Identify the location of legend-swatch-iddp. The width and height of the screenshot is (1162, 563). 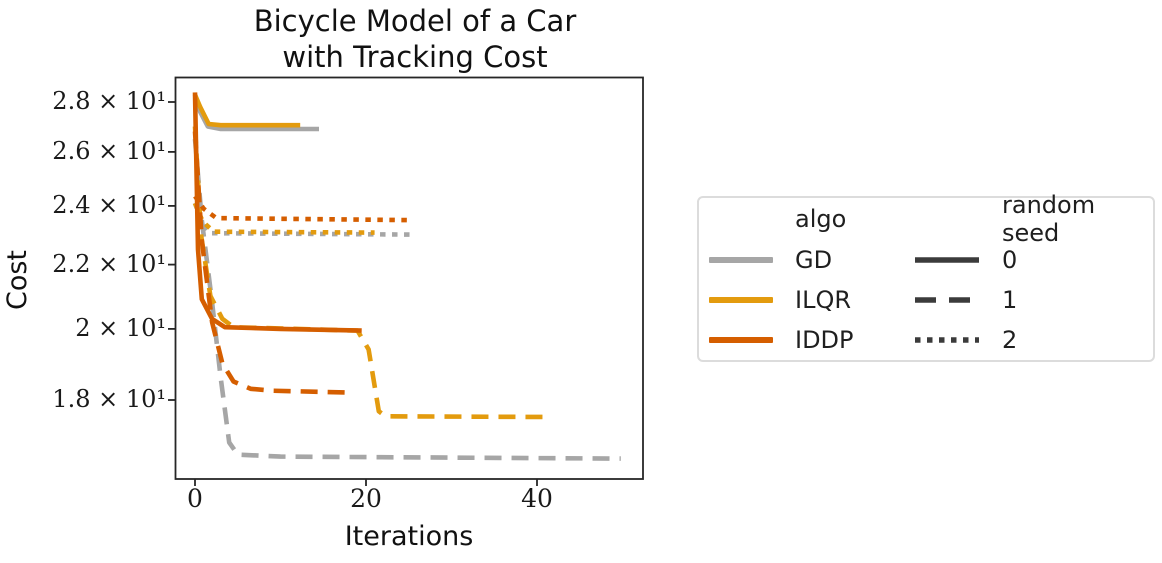
(752, 340).